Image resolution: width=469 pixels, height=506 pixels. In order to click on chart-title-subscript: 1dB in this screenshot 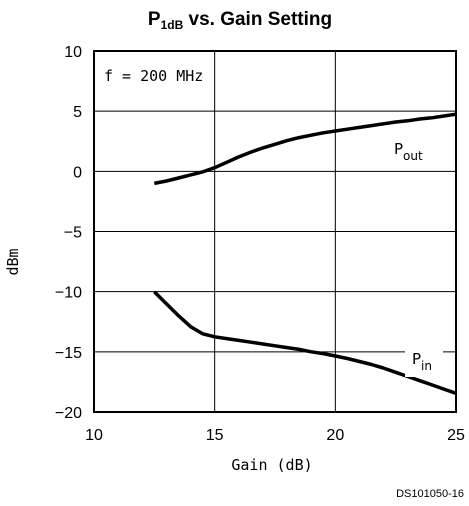, I will do `click(172, 25)`.